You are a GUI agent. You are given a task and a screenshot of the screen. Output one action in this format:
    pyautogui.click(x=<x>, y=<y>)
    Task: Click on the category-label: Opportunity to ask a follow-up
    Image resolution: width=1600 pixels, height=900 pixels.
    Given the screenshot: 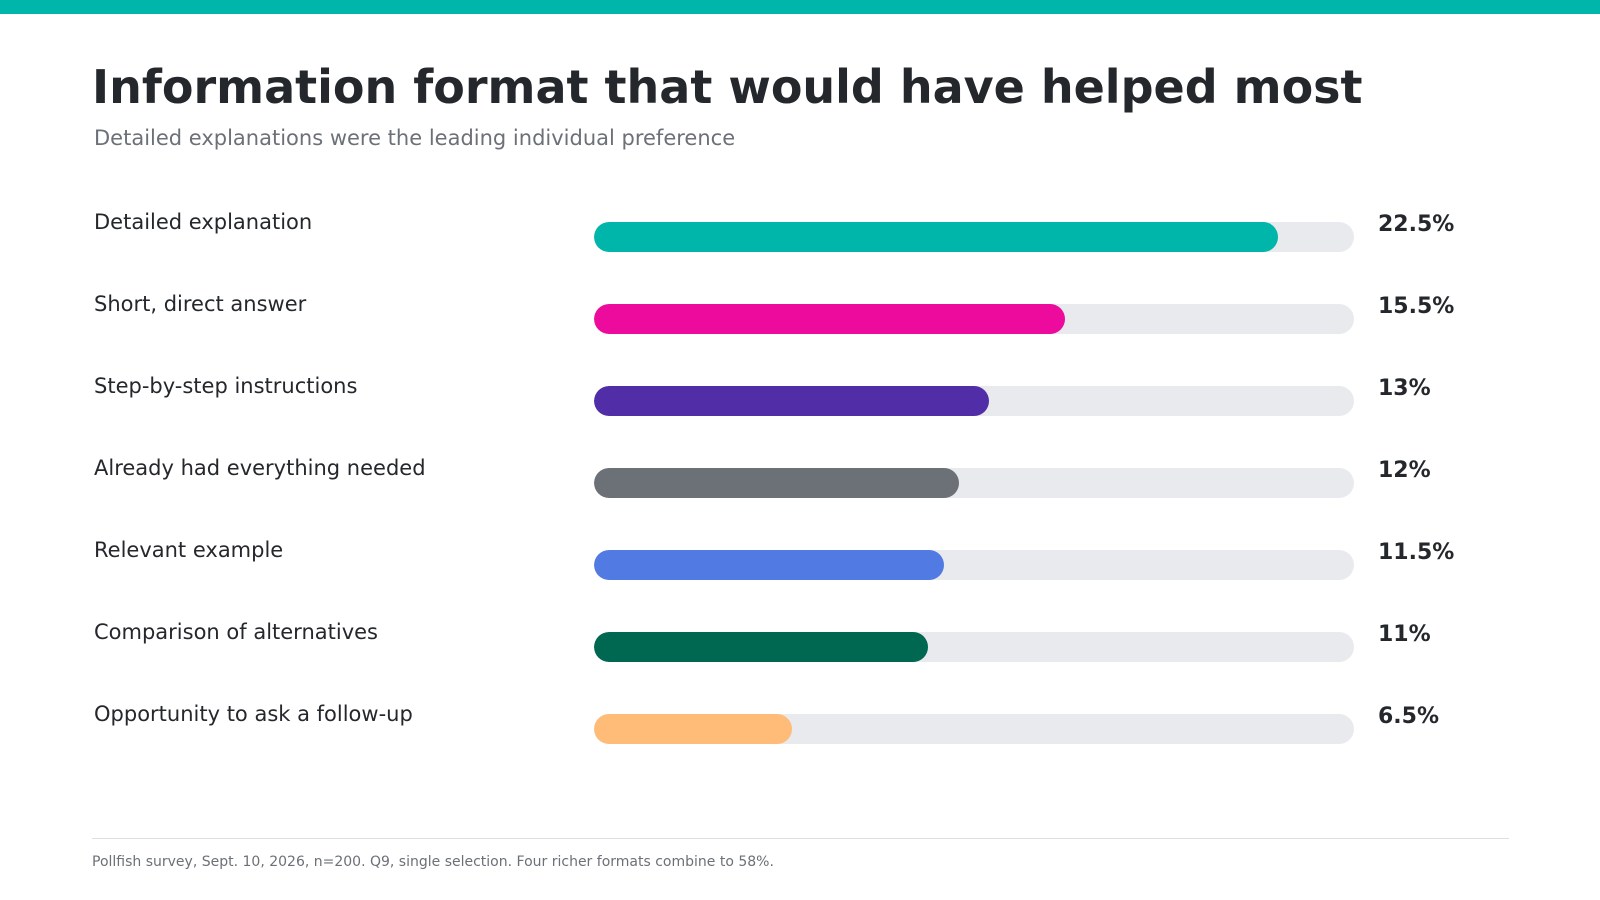 What is the action you would take?
    pyautogui.click(x=253, y=714)
    